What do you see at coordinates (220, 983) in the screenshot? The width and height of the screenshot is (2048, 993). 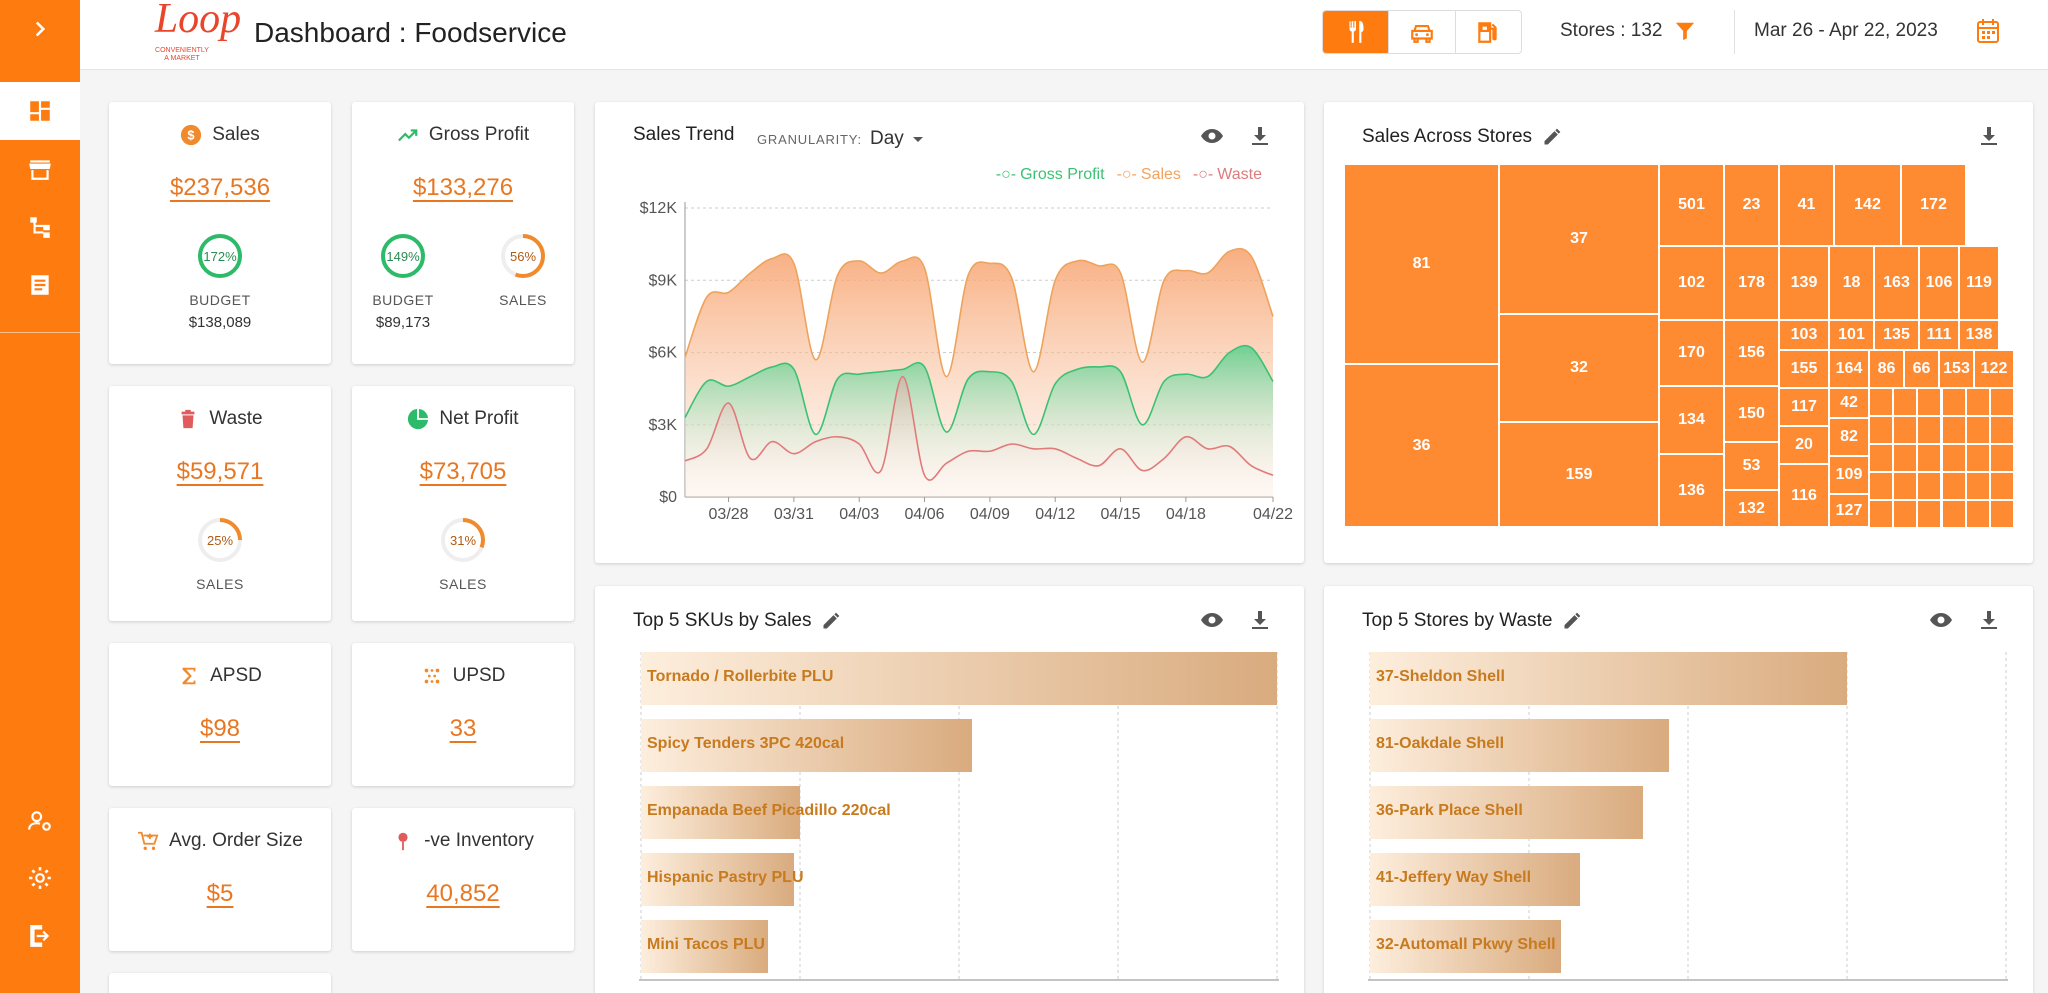 I see `kpi-card-partial` at bounding box center [220, 983].